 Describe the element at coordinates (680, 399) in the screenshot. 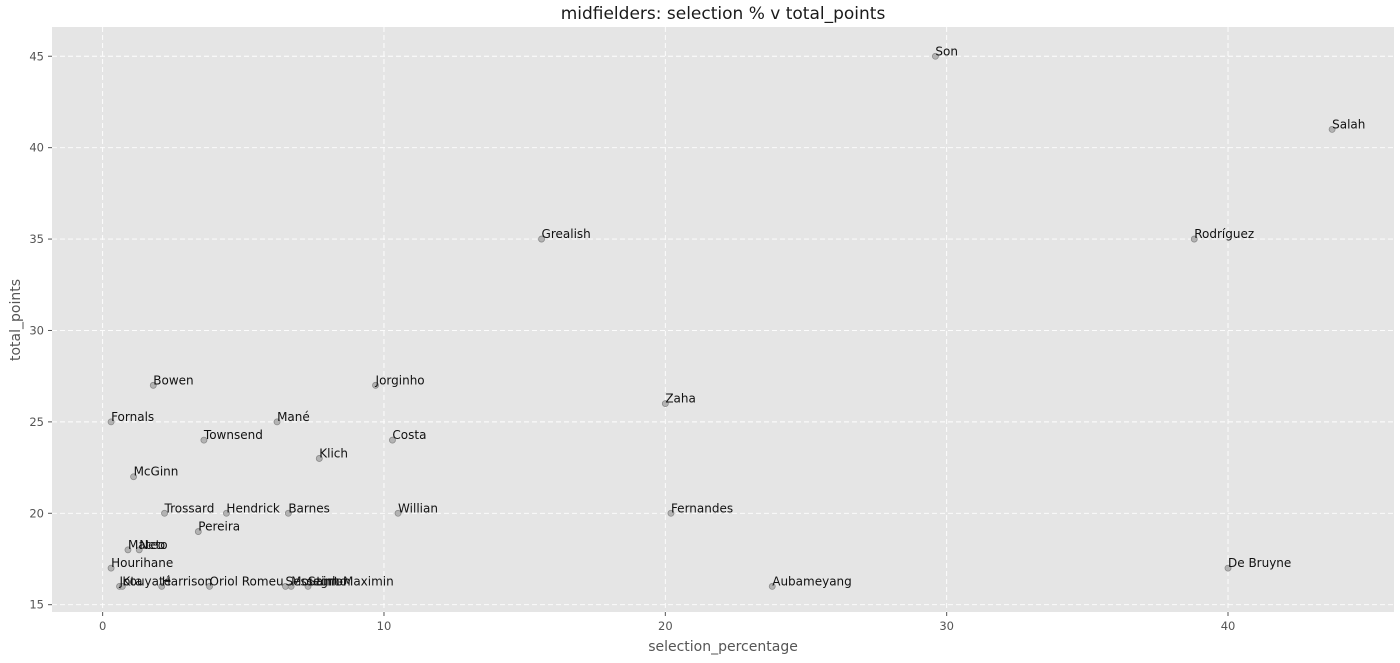

I see `point-label: Zaha` at that location.